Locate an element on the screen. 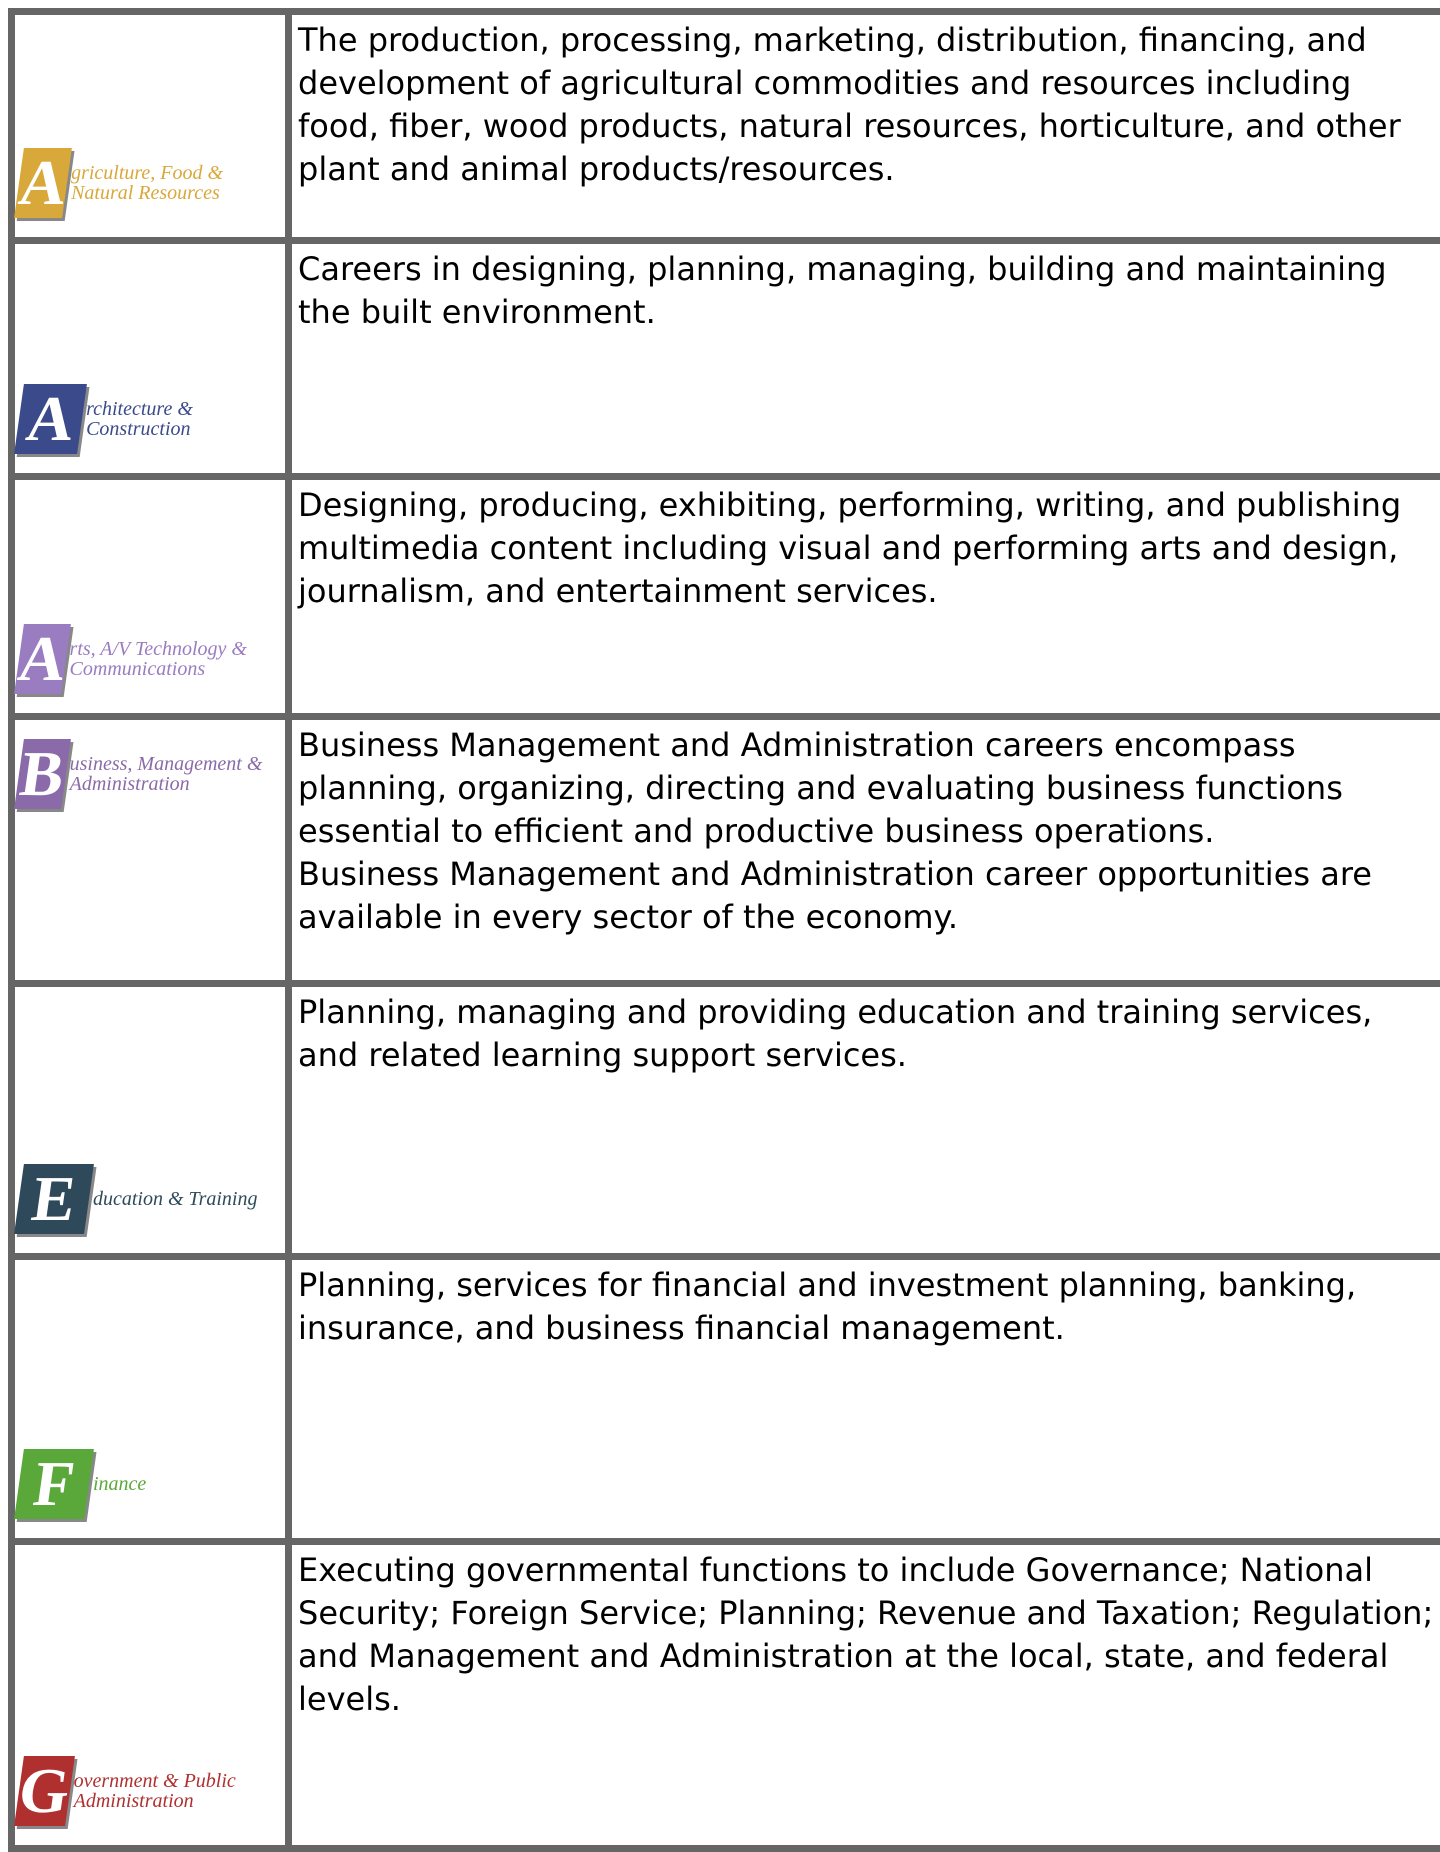  logo-letter: G is located at coordinates (44, 1790).